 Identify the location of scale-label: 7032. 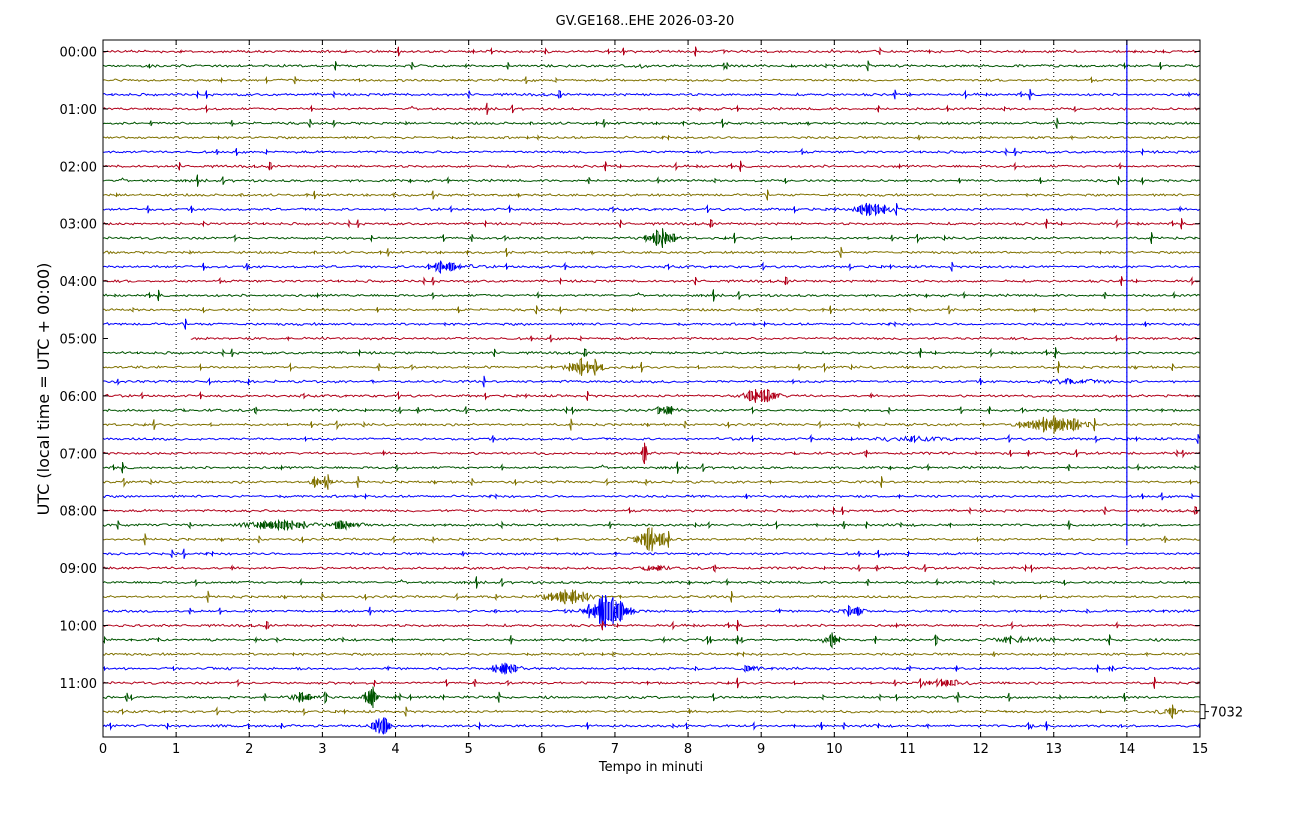
(1226, 713).